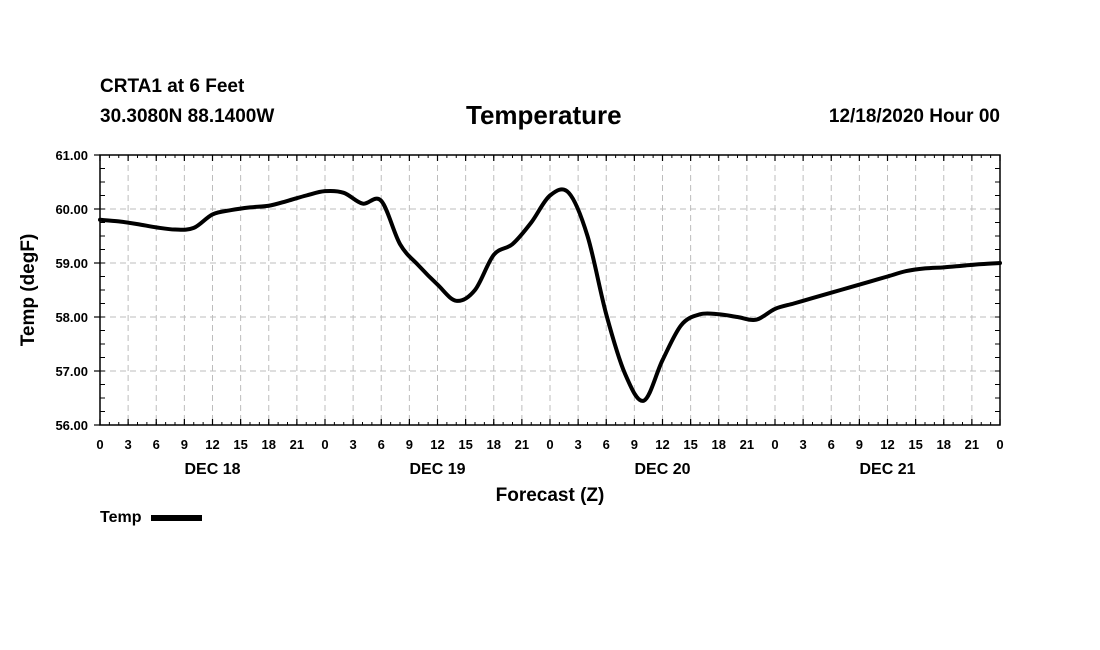  I want to click on x-axis-label: Forecast (Z), so click(550, 495).